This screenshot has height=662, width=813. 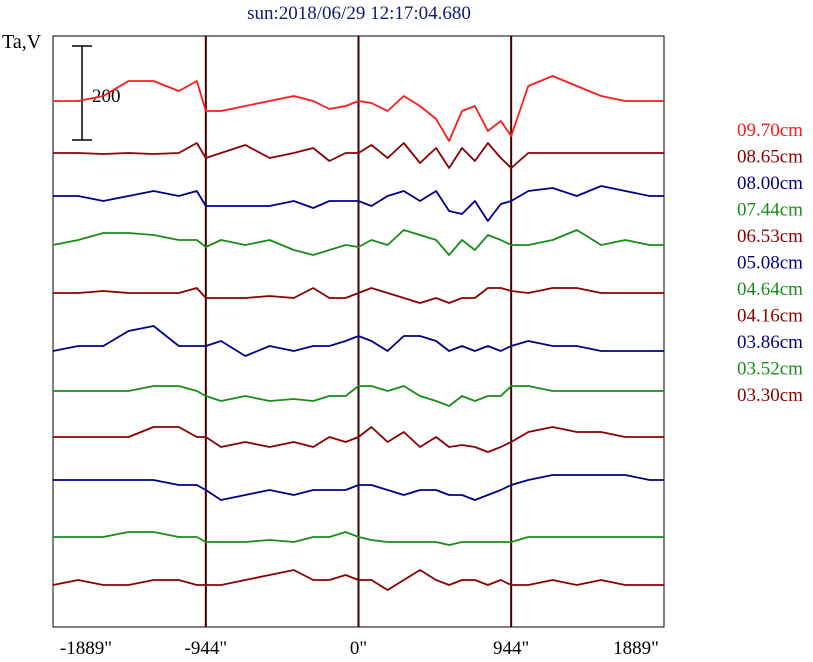 I want to click on series-line-07.44cm, so click(x=358, y=242).